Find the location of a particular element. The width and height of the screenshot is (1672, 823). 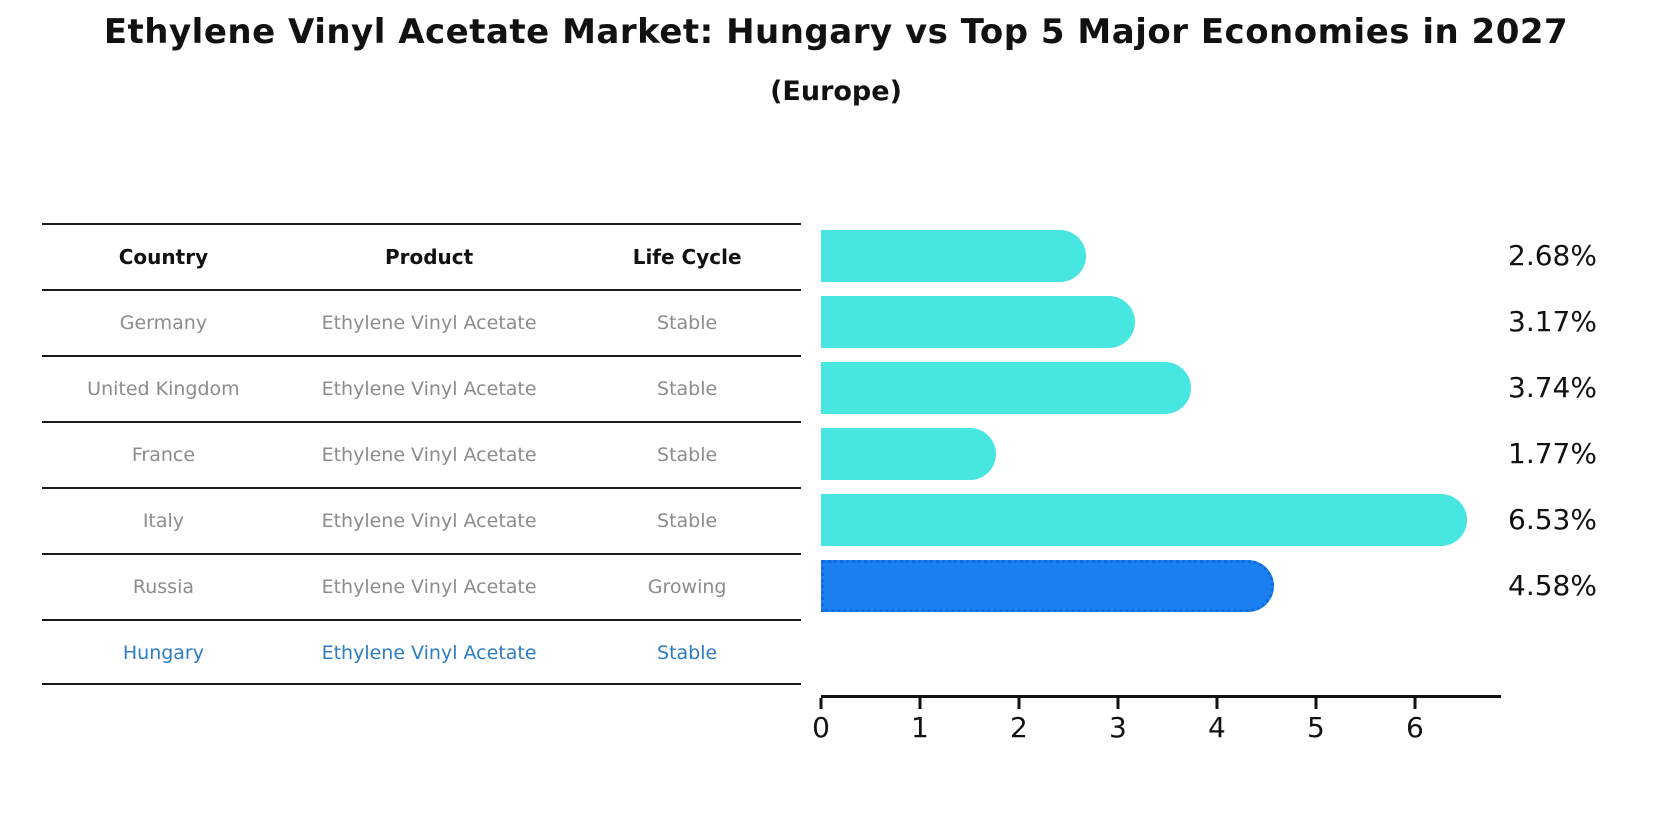

bar-row: 3.17% is located at coordinates (1209, 322).